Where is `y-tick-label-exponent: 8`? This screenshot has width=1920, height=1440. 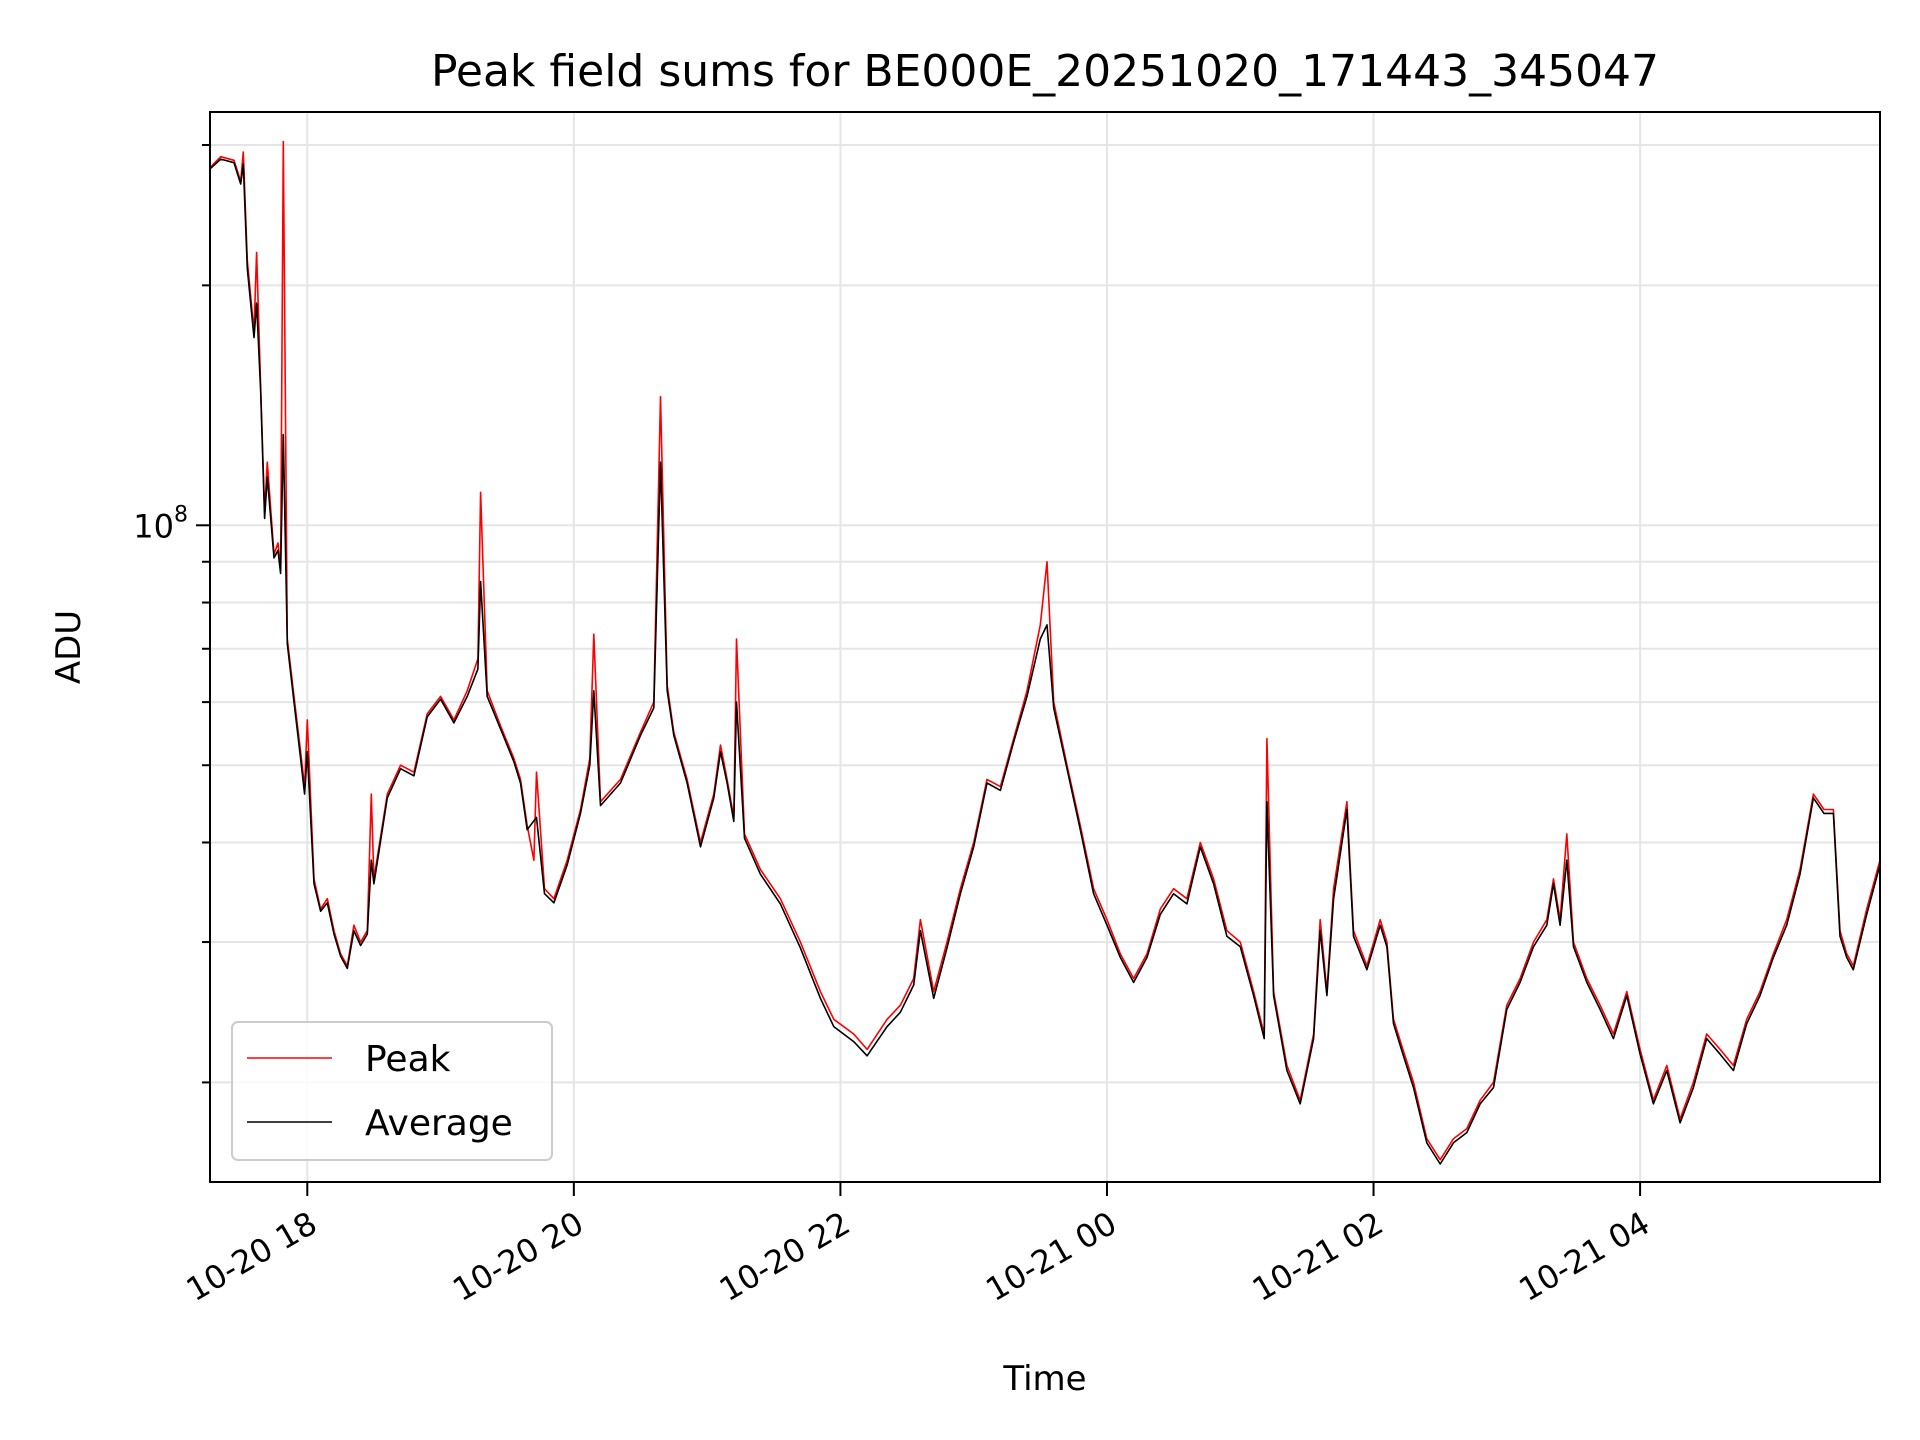 y-tick-label-exponent: 8 is located at coordinates (181, 514).